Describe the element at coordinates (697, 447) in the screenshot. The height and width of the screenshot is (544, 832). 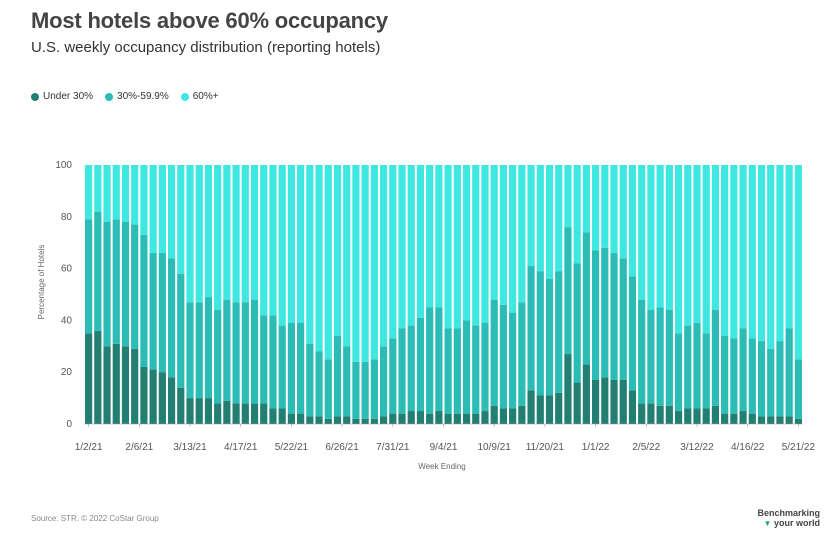
I see `x-tick-label: 3/12/22` at that location.